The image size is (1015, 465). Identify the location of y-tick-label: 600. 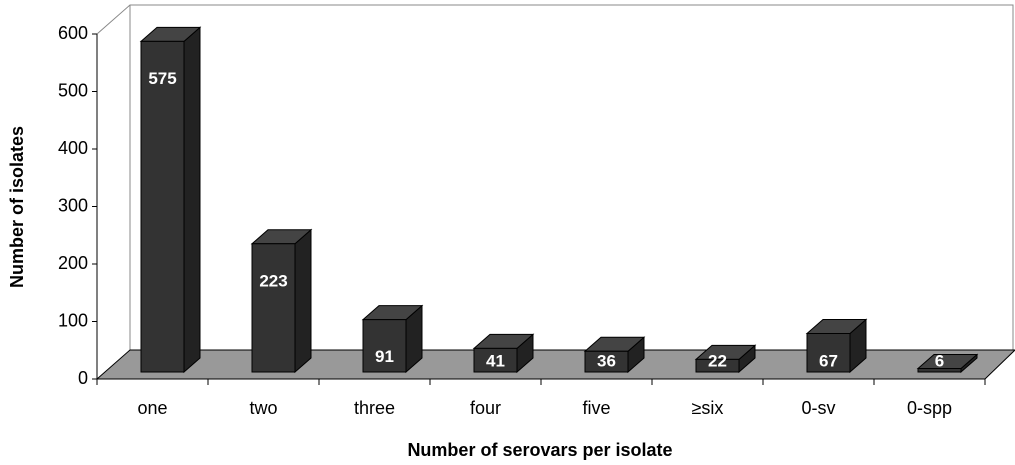
(73, 33).